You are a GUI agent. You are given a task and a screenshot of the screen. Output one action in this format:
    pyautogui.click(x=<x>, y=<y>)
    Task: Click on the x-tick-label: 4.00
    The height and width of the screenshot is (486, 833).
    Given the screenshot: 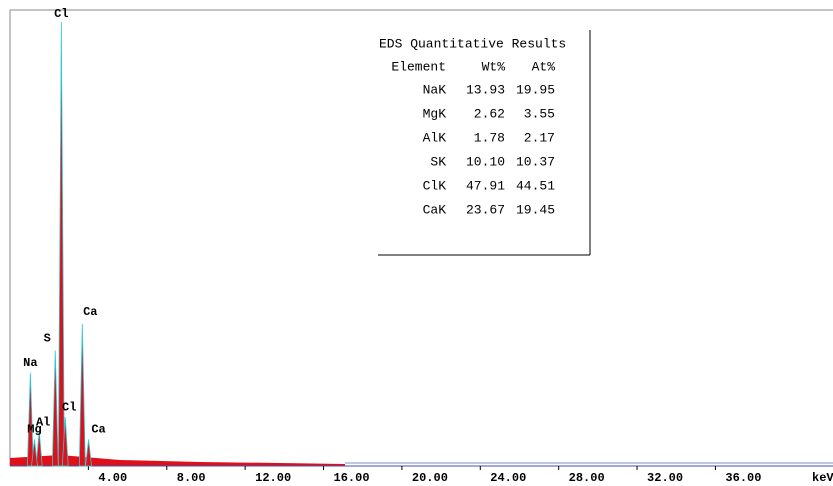 What is the action you would take?
    pyautogui.click(x=112, y=478)
    